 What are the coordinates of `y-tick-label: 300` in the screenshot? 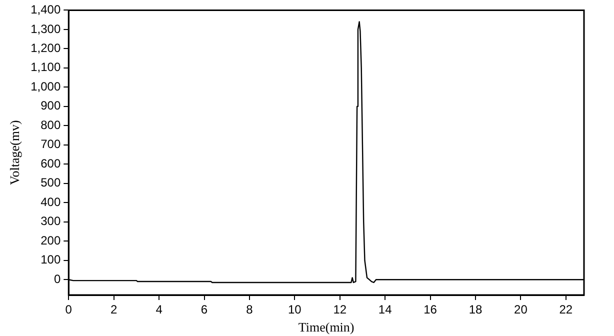 It's located at (50, 221).